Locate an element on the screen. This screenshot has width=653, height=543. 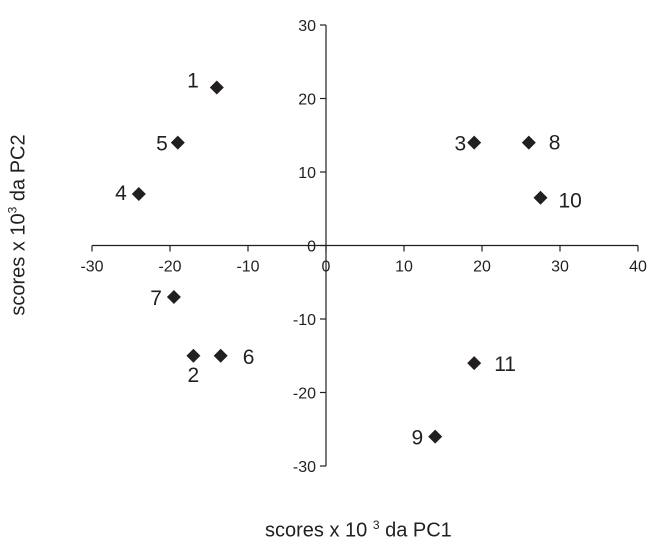
y-tick-label: 10 is located at coordinates (307, 173).